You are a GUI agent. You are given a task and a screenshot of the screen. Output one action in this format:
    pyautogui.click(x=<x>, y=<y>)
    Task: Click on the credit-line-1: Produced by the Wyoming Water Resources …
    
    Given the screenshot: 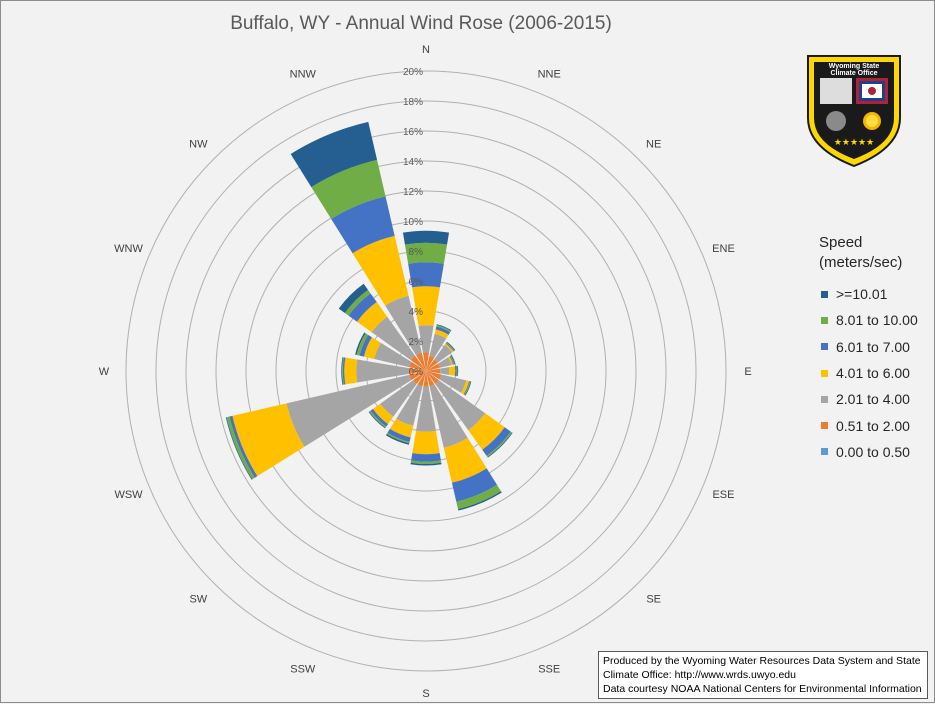 What is the action you would take?
    pyautogui.click(x=763, y=661)
    